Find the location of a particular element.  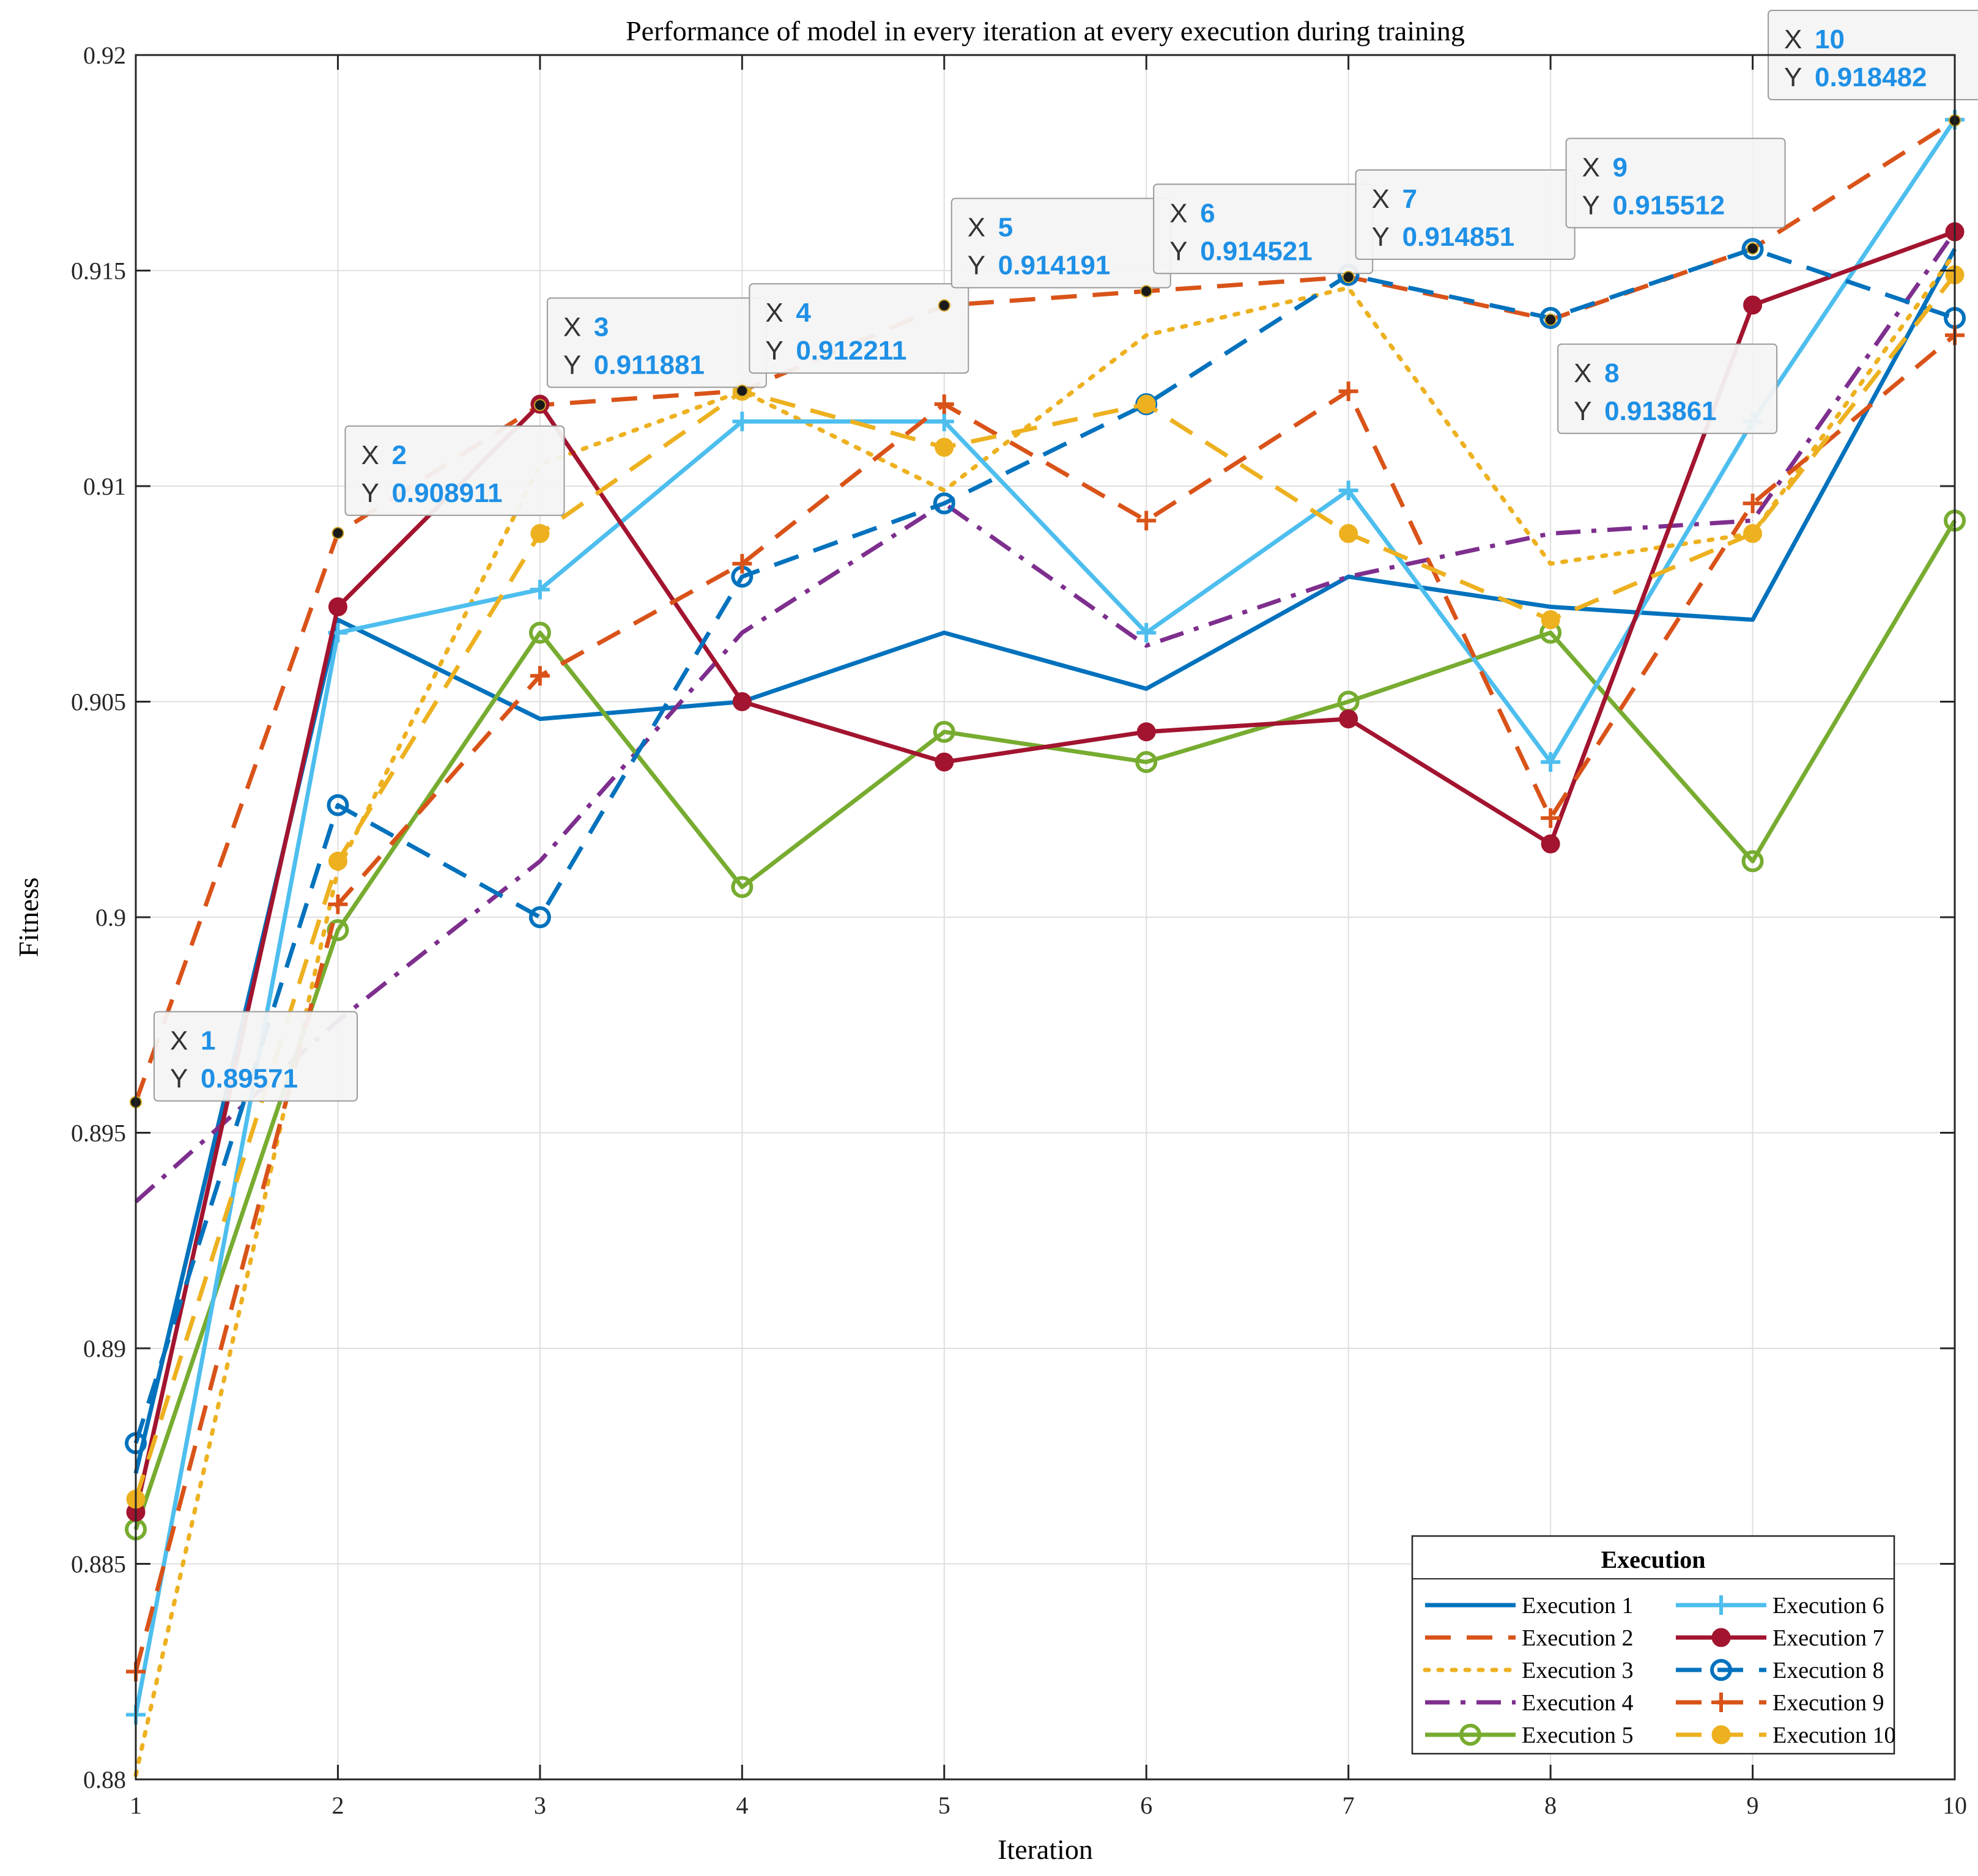

x-tick-label: 6 is located at coordinates (1146, 1805).